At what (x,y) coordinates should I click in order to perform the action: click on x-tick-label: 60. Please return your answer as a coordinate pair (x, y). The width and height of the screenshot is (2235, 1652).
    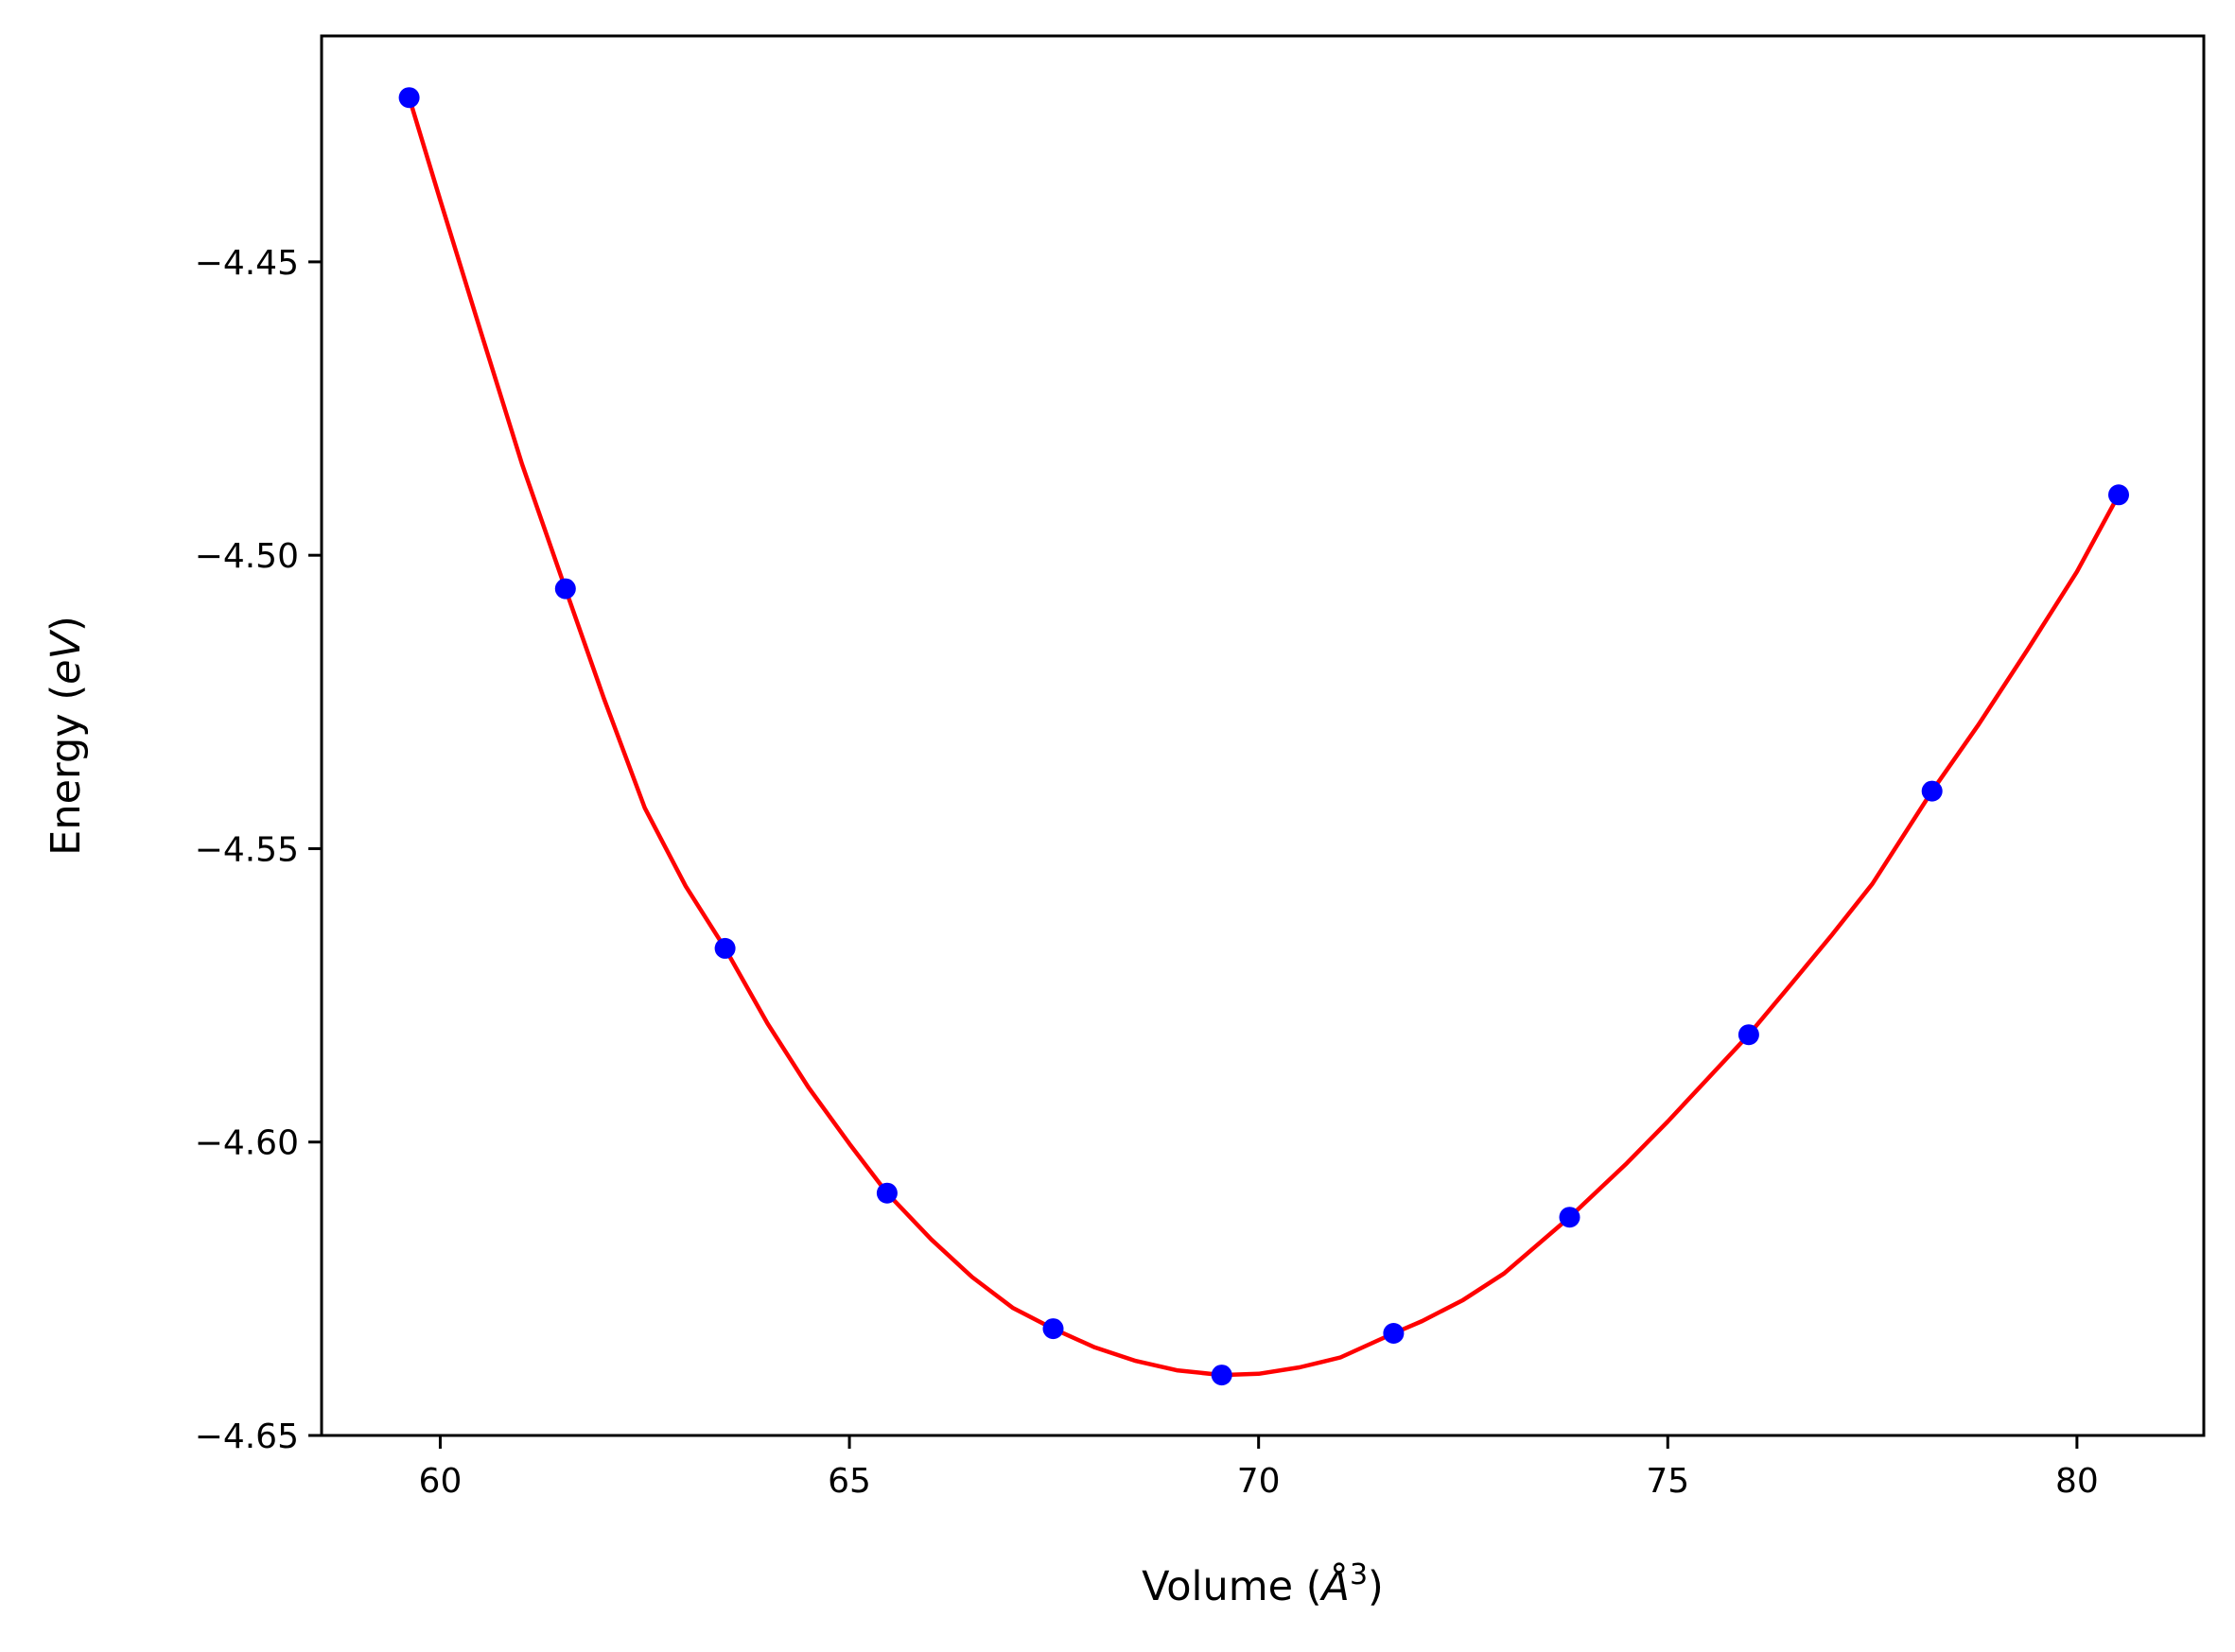
    Looking at the image, I should click on (441, 1482).